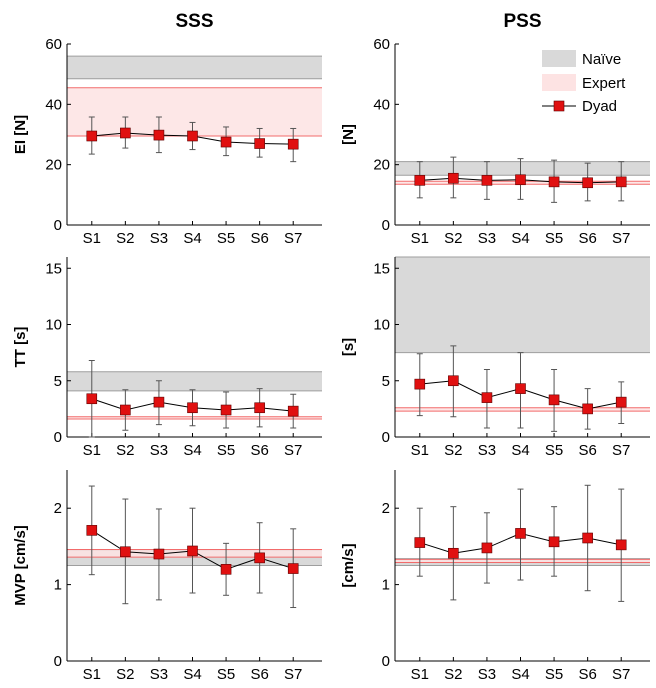 Image resolution: width=656 pixels, height=688 pixels. What do you see at coordinates (348, 134) in the screenshot?
I see `y-axis-label: [N]` at bounding box center [348, 134].